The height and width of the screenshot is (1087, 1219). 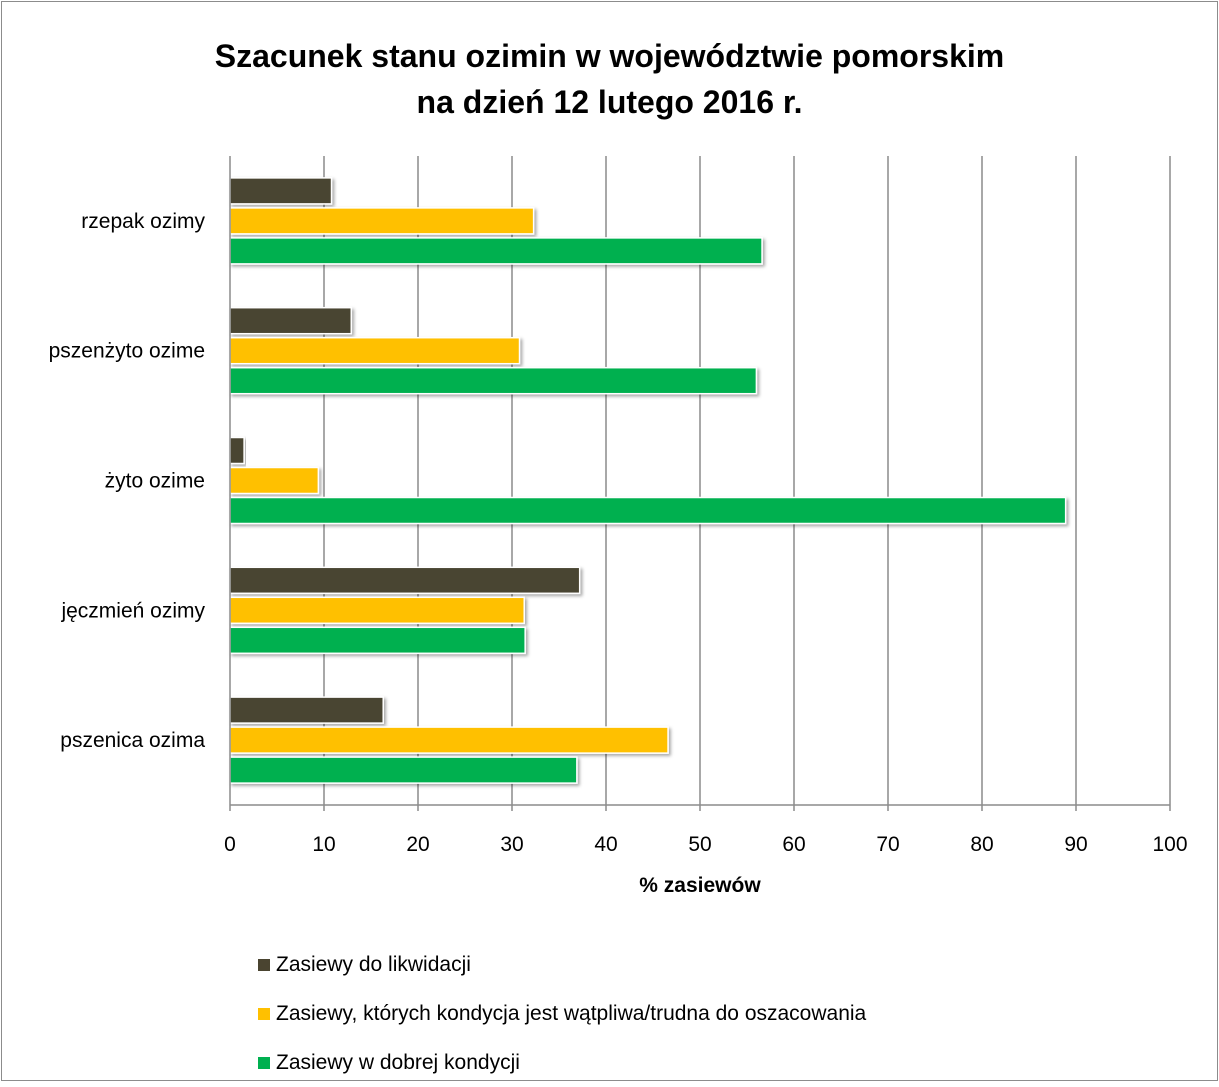 I want to click on x-tick-label: 30, so click(x=511, y=844).